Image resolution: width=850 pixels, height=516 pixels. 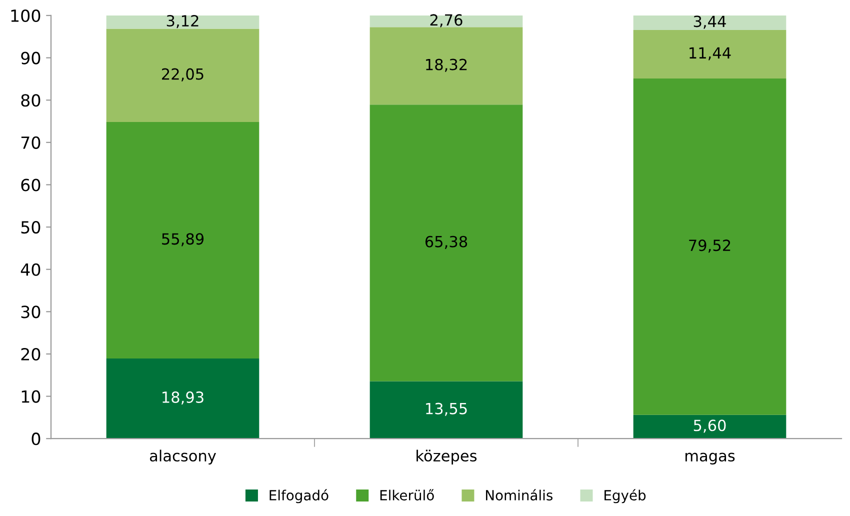 What do you see at coordinates (30, 354) in the screenshot?
I see `y-tick-label: 20` at bounding box center [30, 354].